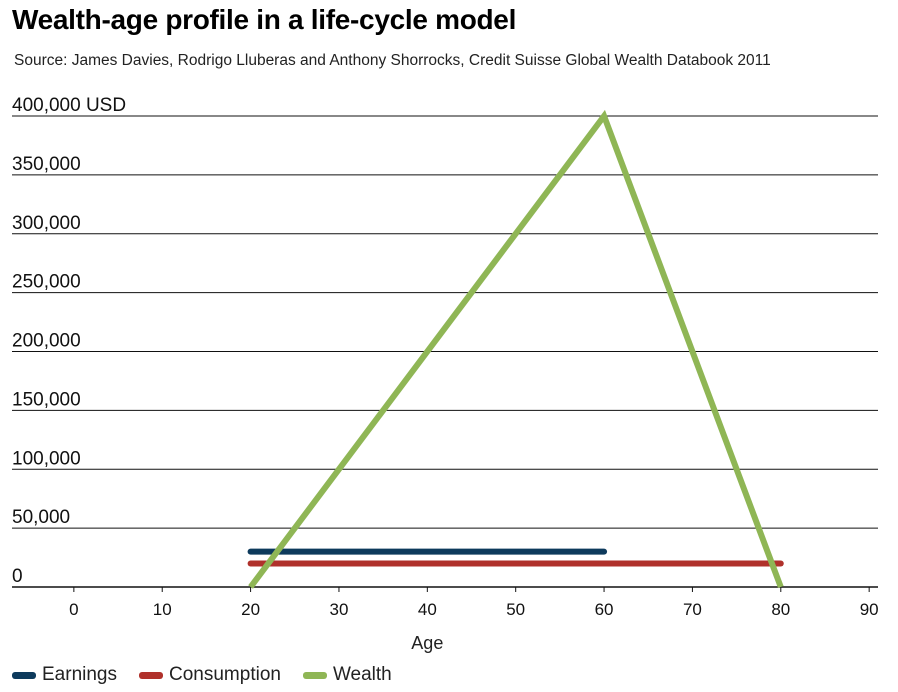 This screenshot has width=898, height=692. I want to click on legend-label-wealth: Wealth, so click(362, 674).